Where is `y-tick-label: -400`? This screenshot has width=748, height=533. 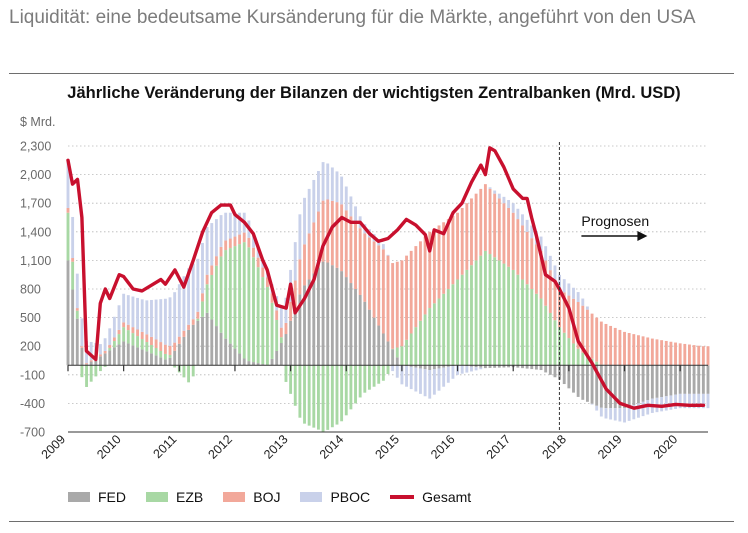
y-tick-label: -400 is located at coordinates (32, 404).